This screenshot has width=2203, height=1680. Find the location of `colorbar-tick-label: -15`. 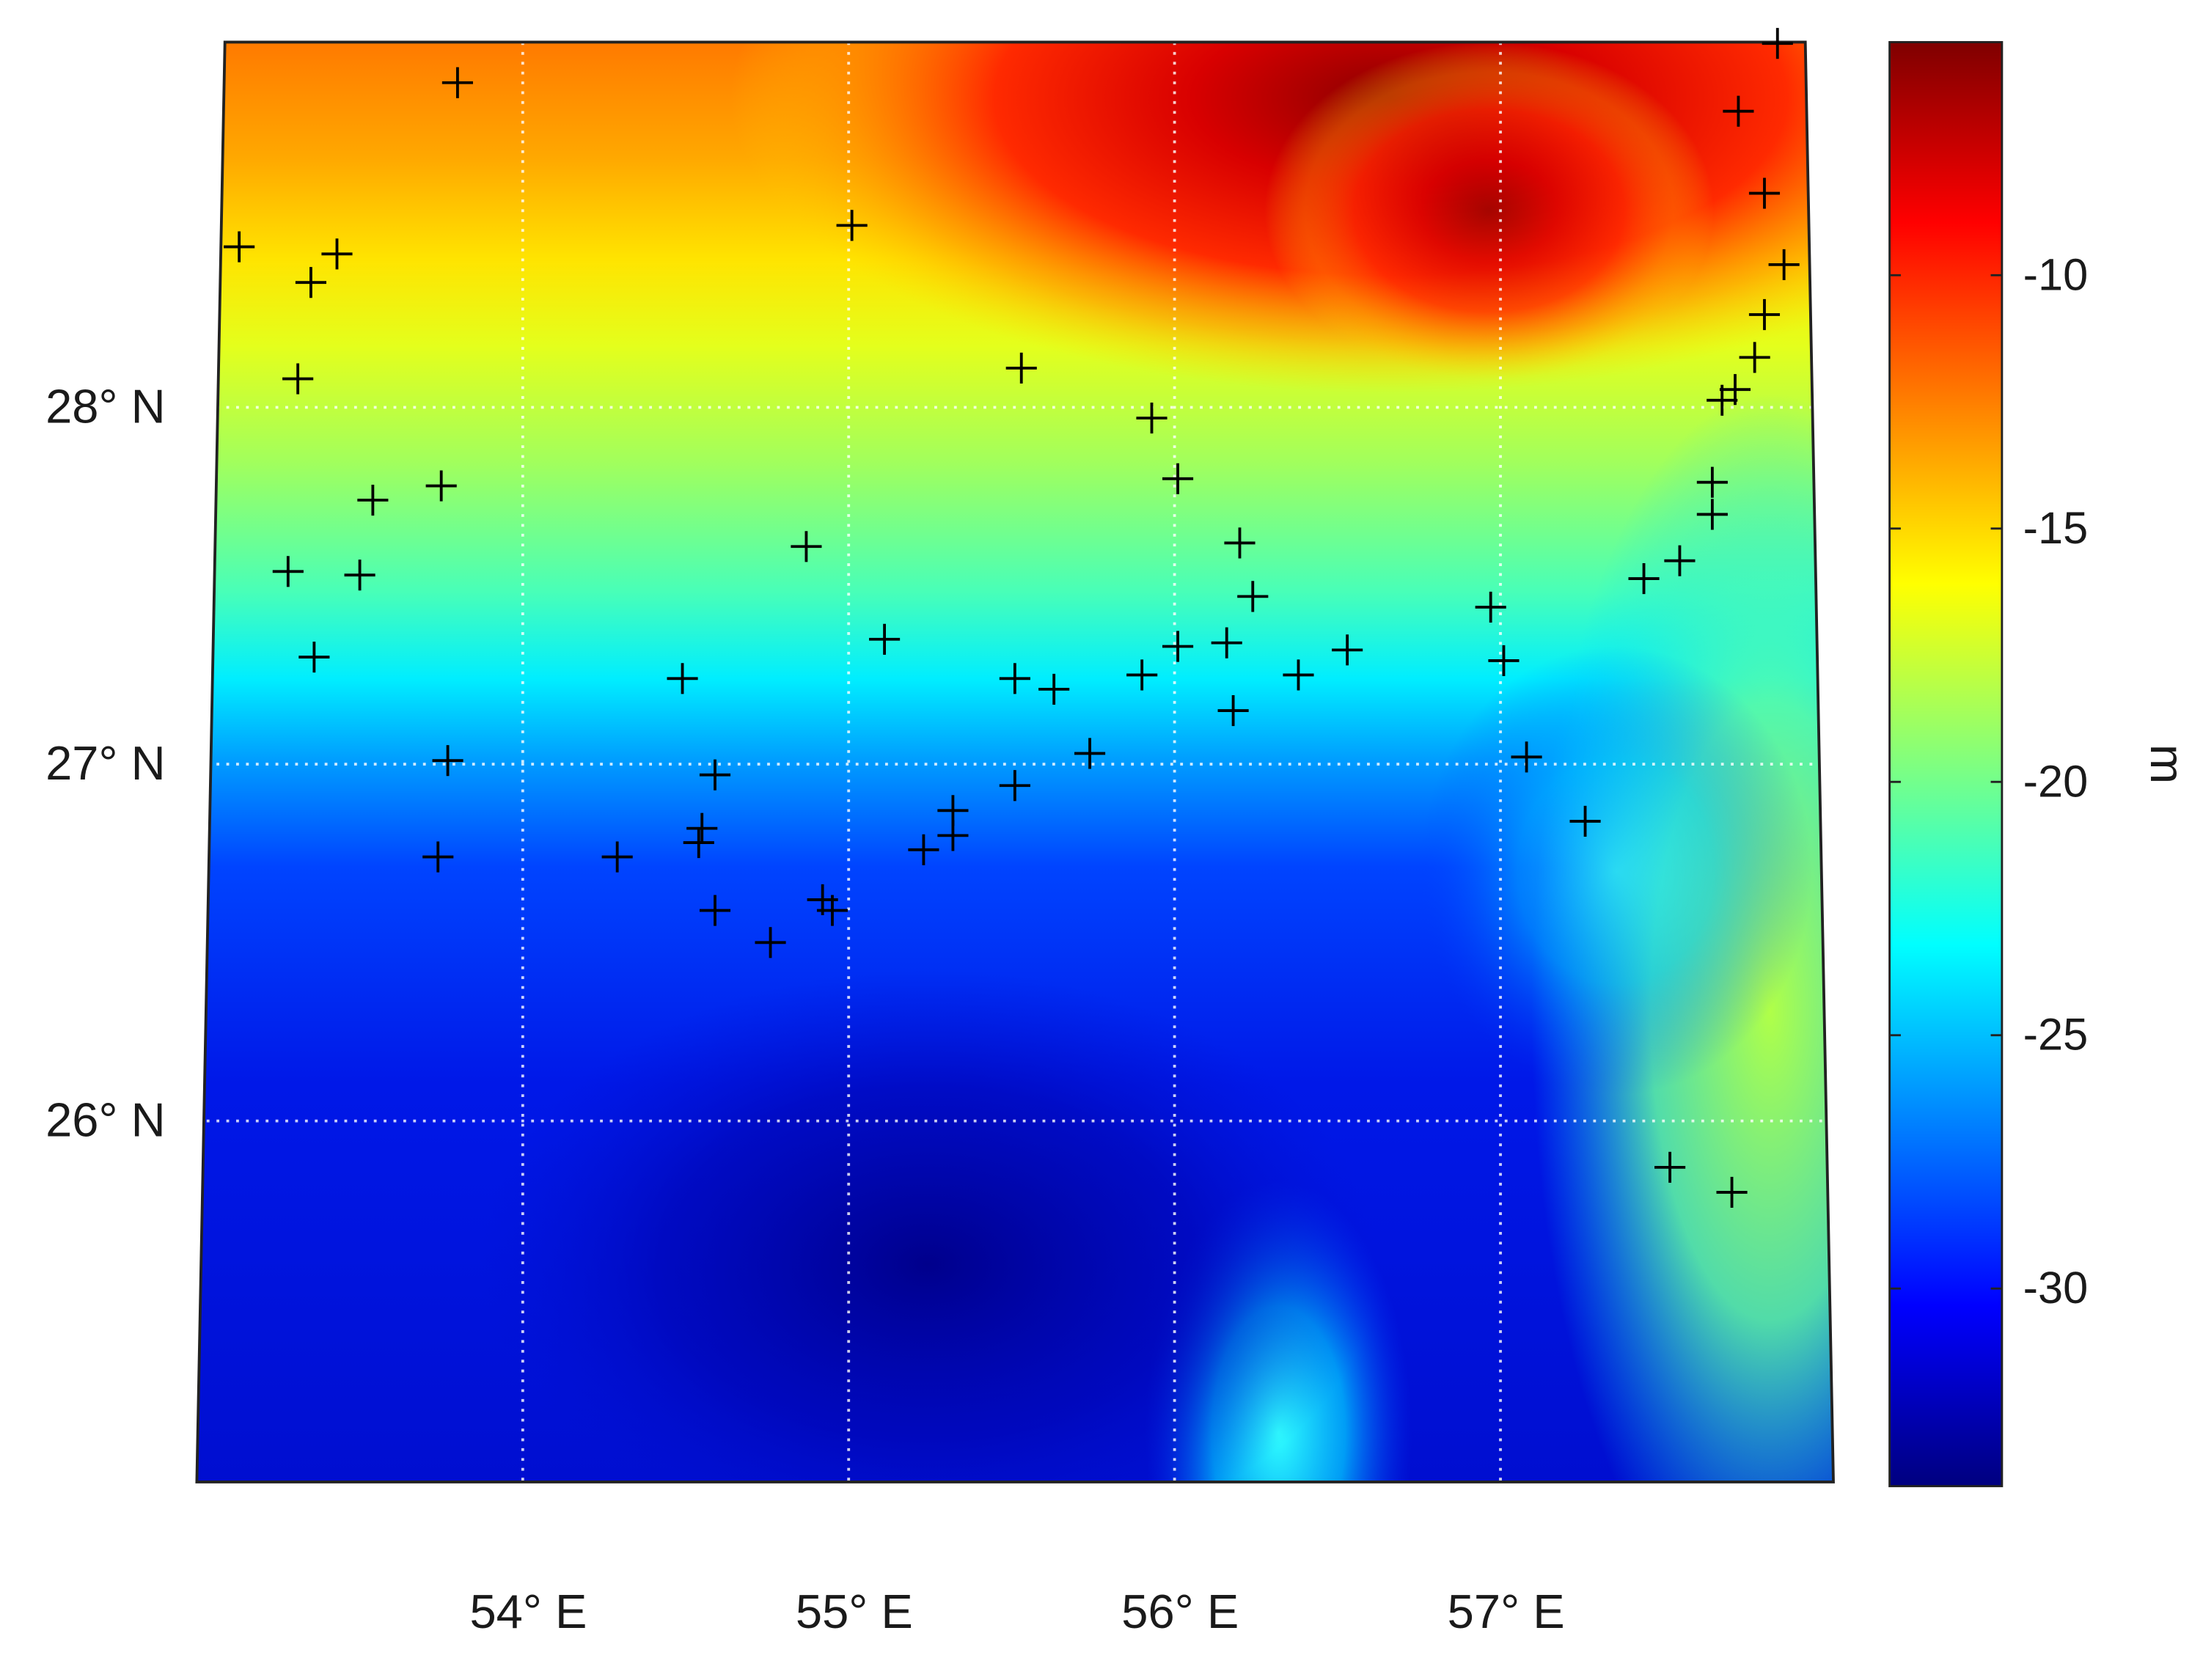

colorbar-tick-label: -15 is located at coordinates (2056, 528).